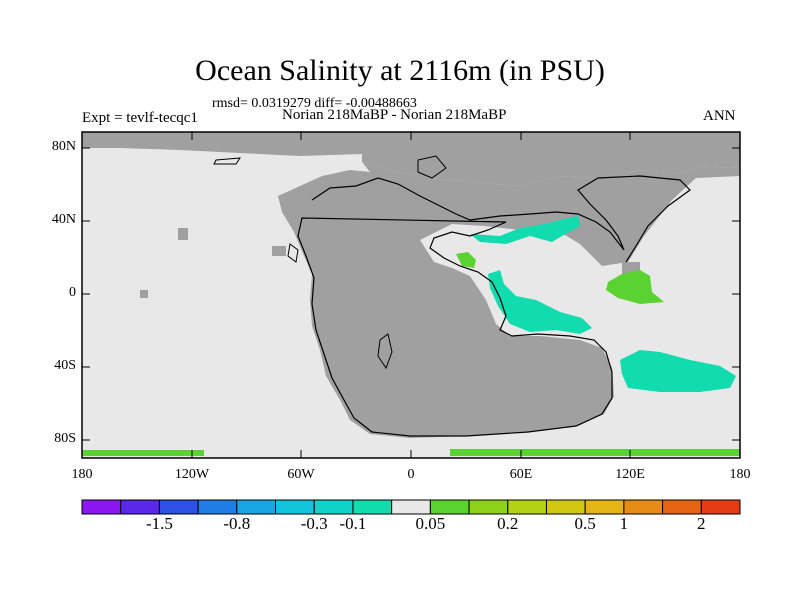  What do you see at coordinates (430, 523) in the screenshot?
I see `colorbar-label: 0.05` at bounding box center [430, 523].